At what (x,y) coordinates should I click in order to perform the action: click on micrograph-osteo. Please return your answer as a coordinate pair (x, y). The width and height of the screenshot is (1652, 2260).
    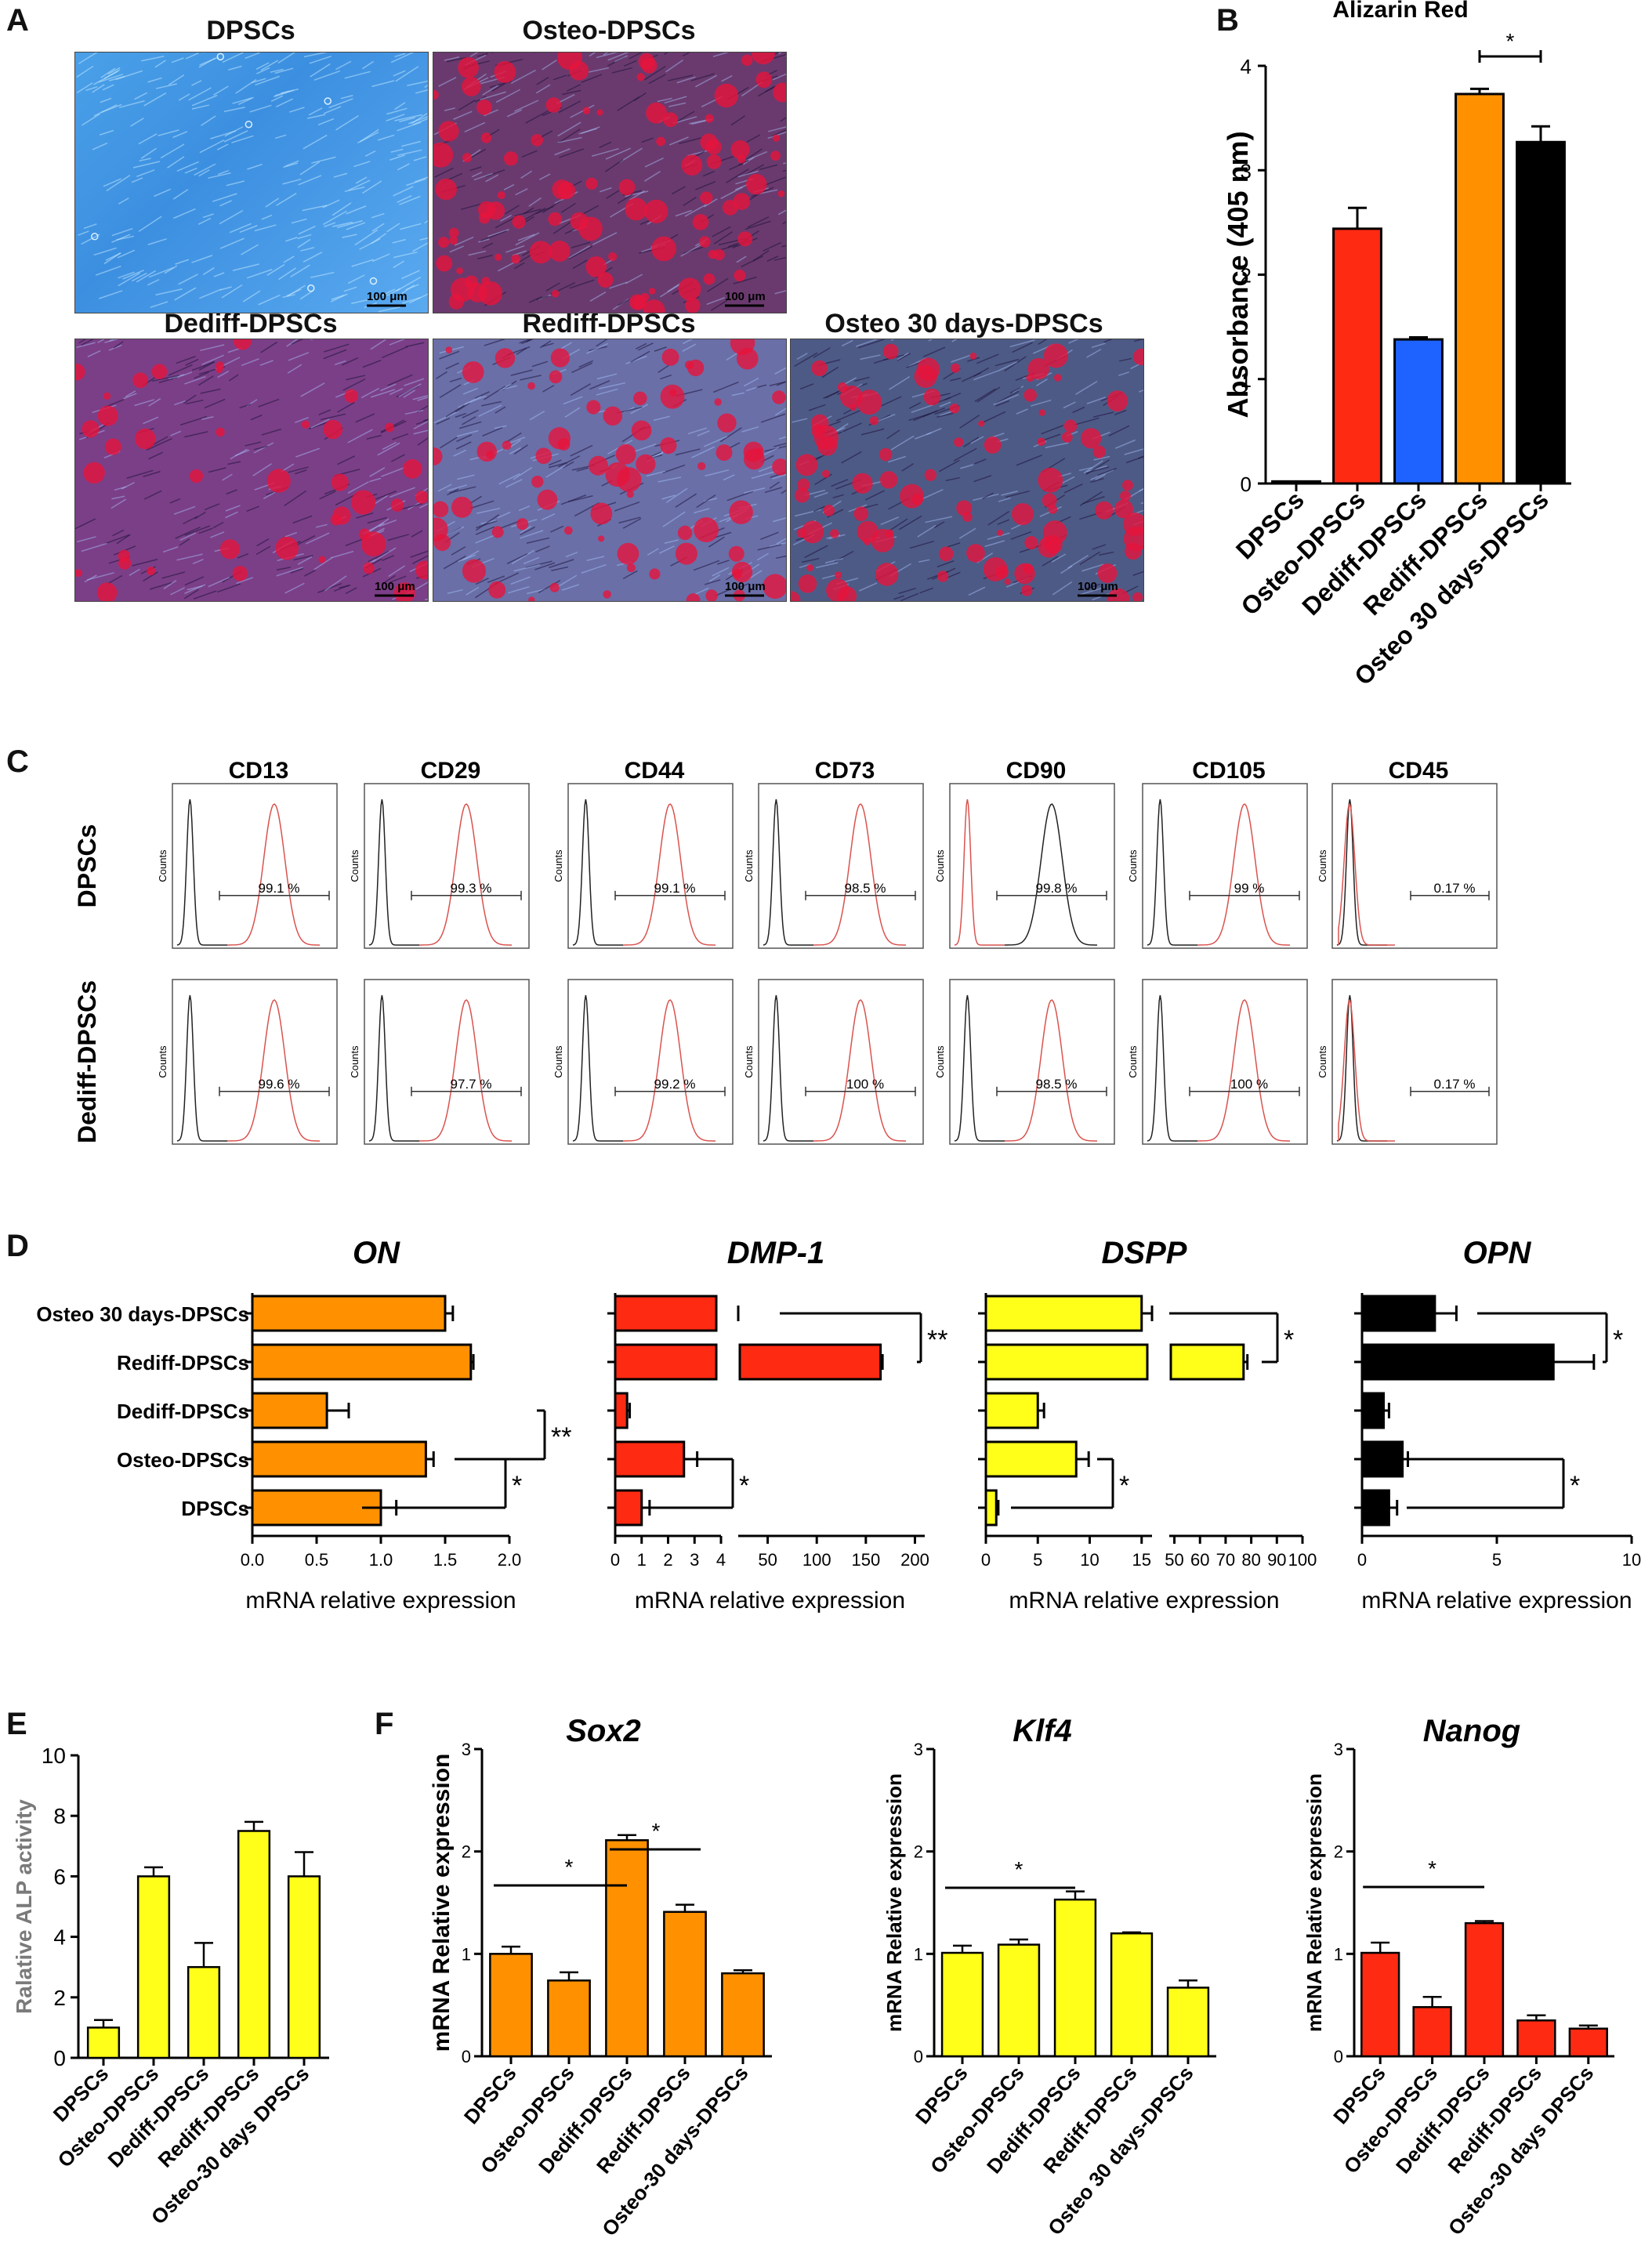
    Looking at the image, I should click on (610, 182).